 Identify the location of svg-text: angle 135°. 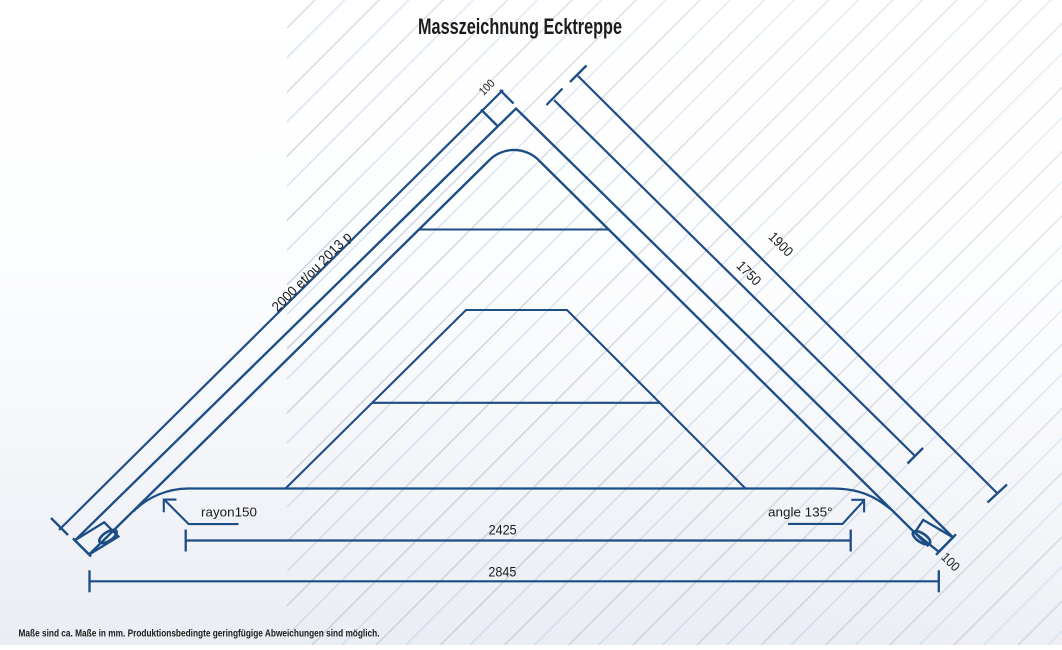
(800, 511).